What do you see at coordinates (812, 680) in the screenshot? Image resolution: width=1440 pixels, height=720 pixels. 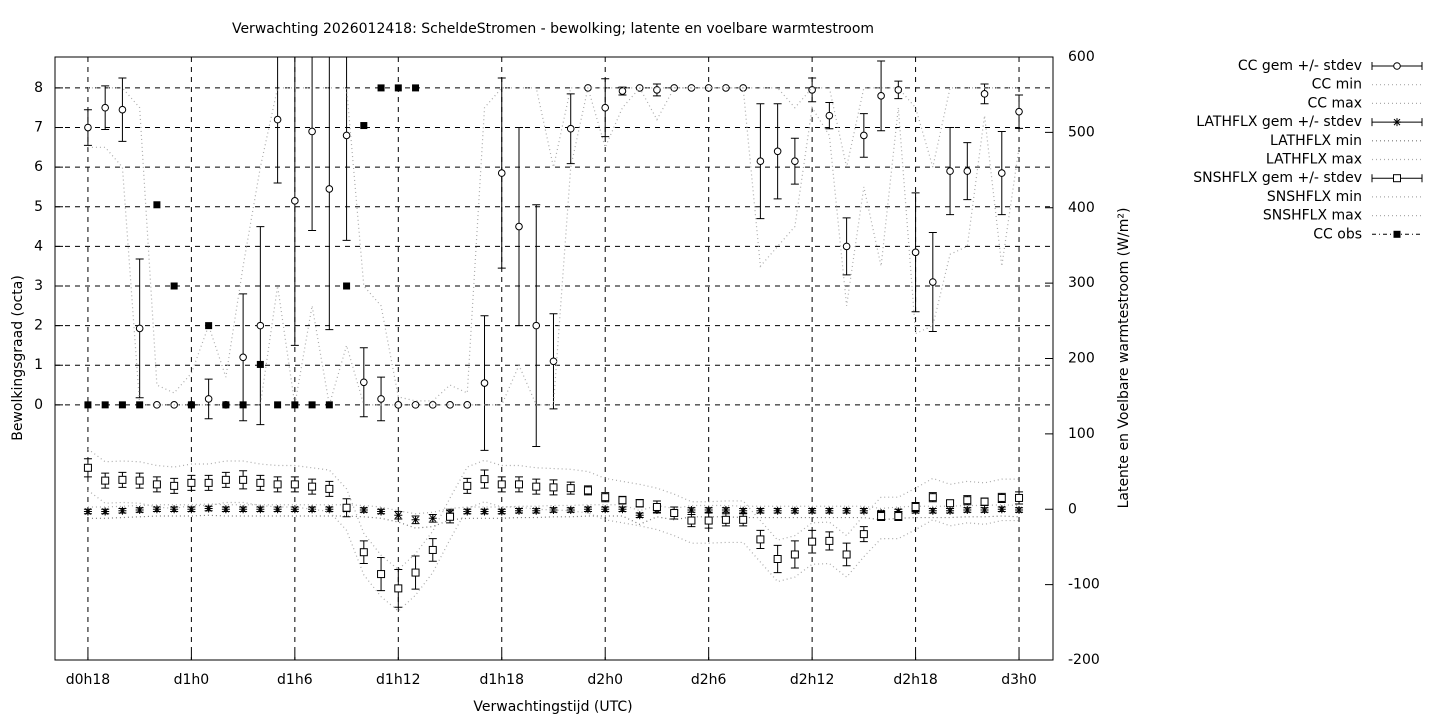 I see `x-tick-label: d2h12` at bounding box center [812, 680].